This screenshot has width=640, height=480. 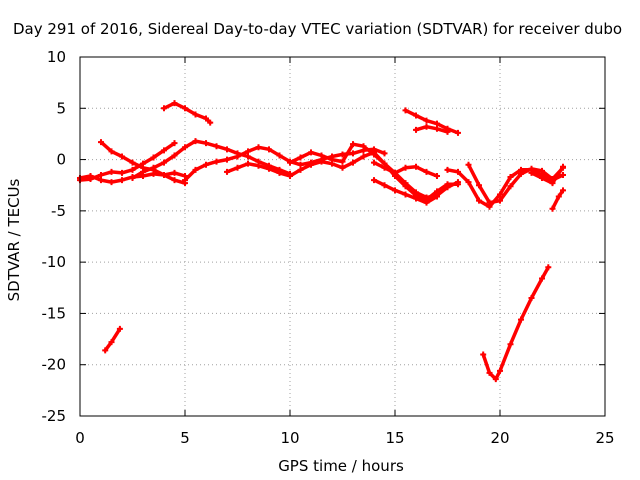 What do you see at coordinates (54, 365) in the screenshot?
I see `y-tick-label: -20` at bounding box center [54, 365].